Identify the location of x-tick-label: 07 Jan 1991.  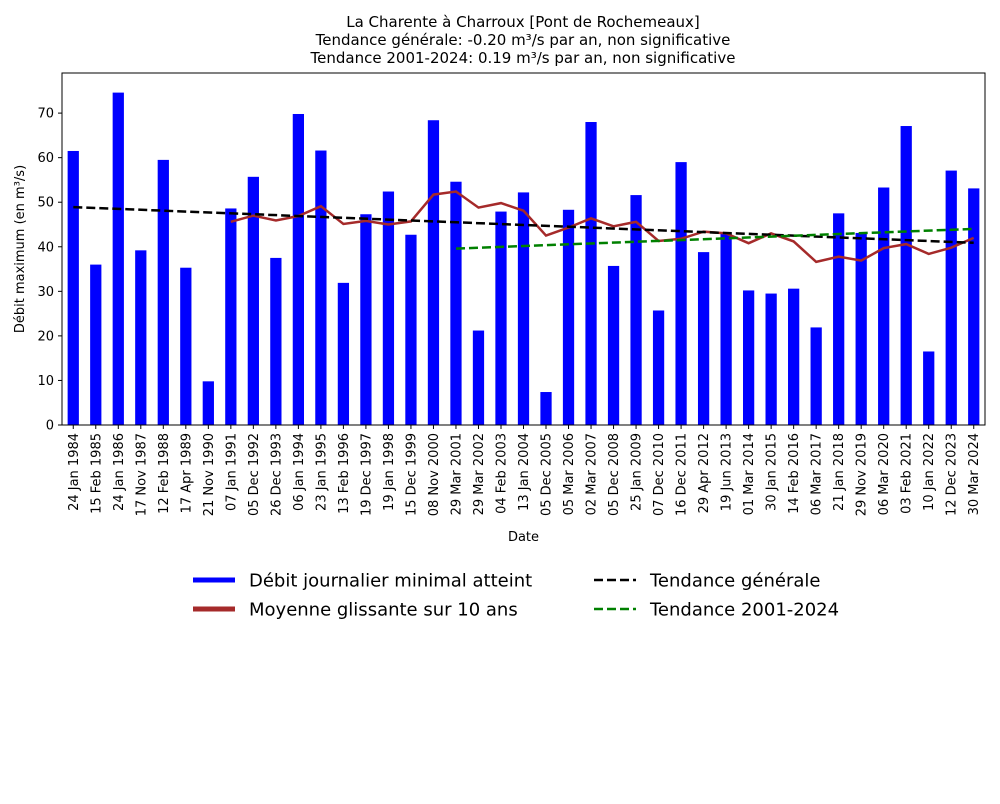
(231, 472).